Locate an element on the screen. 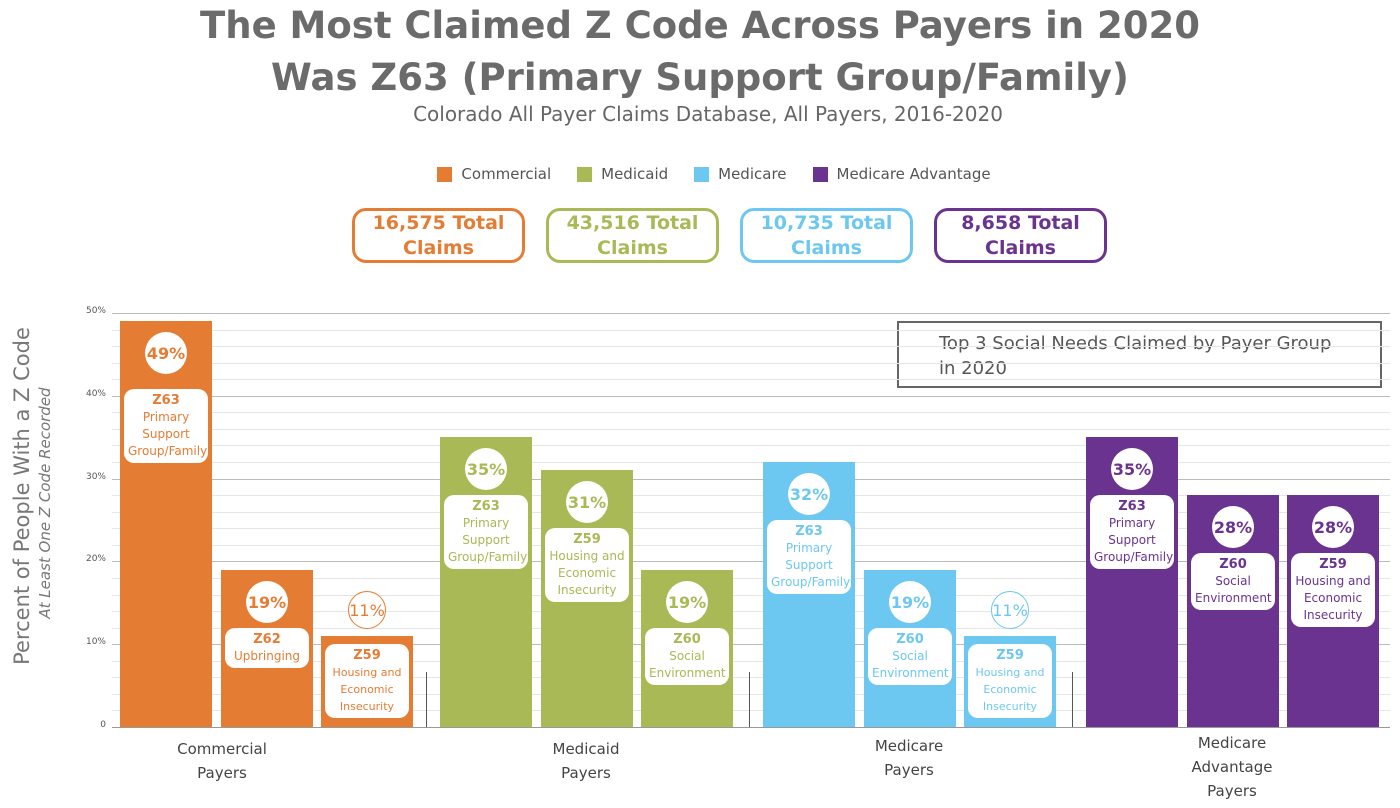  z-code-description: Upbringing is located at coordinates (267, 656).